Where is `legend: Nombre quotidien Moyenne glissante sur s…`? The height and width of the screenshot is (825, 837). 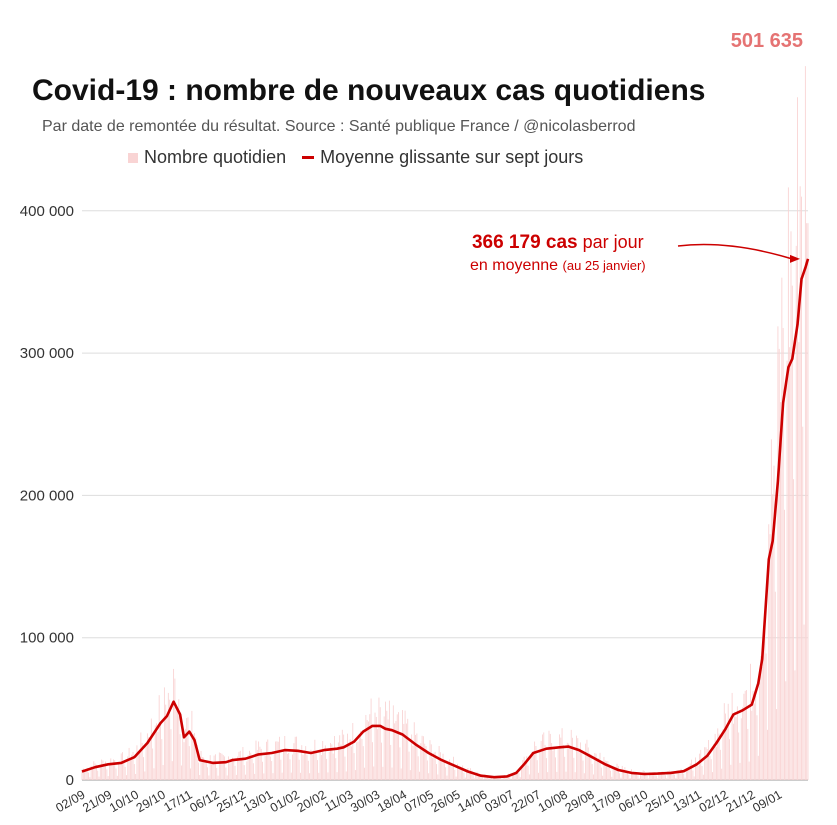 legend: Nombre quotidien Moyenne glissante sur s… is located at coordinates (355, 157).